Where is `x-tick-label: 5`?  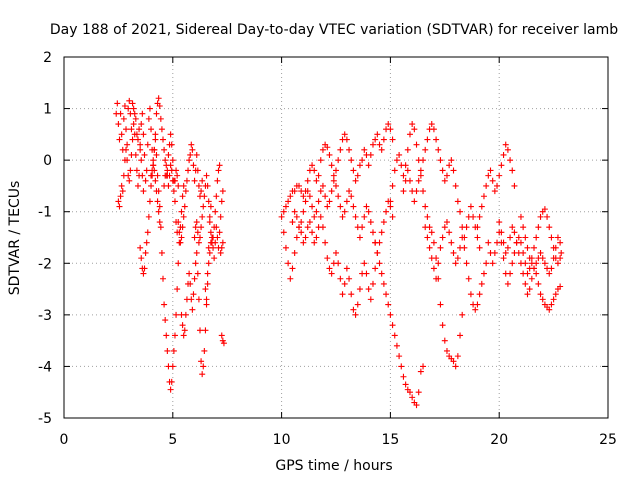
x-tick-label: 5 is located at coordinates (172, 440).